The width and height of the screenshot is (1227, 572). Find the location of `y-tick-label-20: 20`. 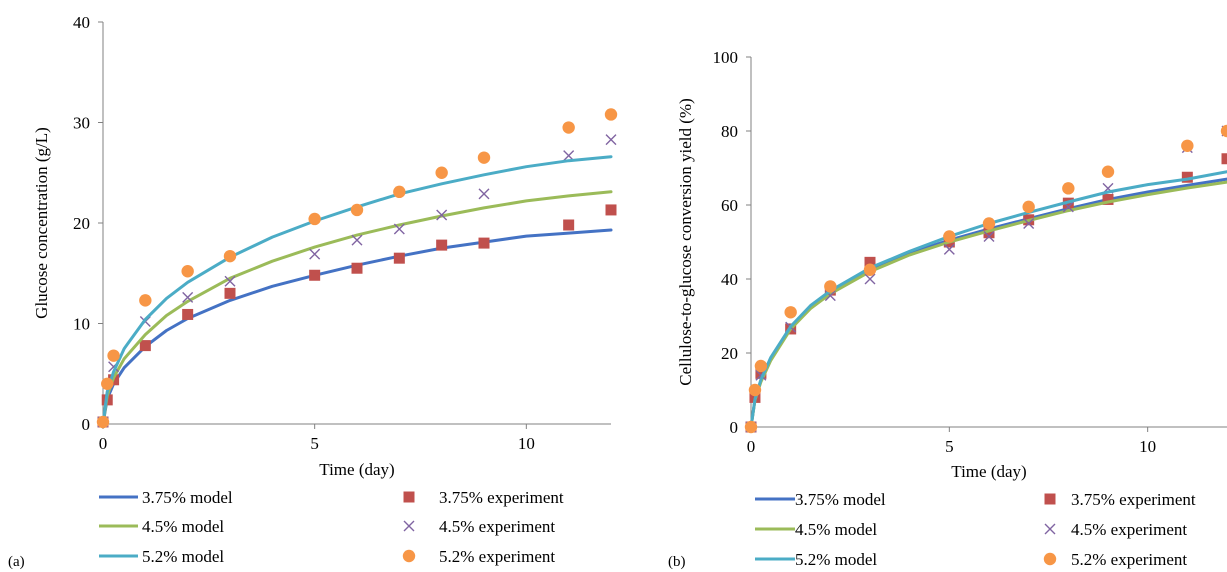

y-tick-label-20: 20 is located at coordinates (729, 353).